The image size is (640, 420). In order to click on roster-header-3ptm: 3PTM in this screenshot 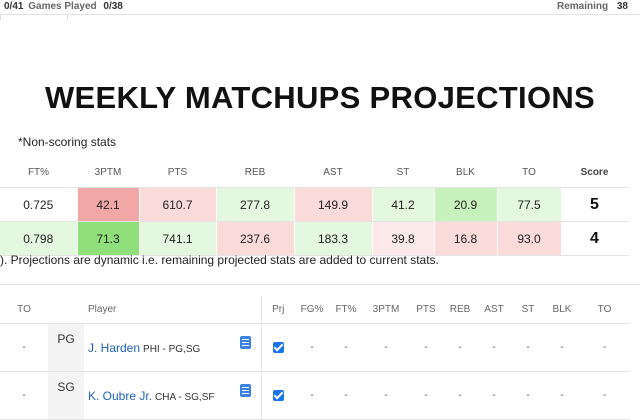, I will do `click(386, 310)`.